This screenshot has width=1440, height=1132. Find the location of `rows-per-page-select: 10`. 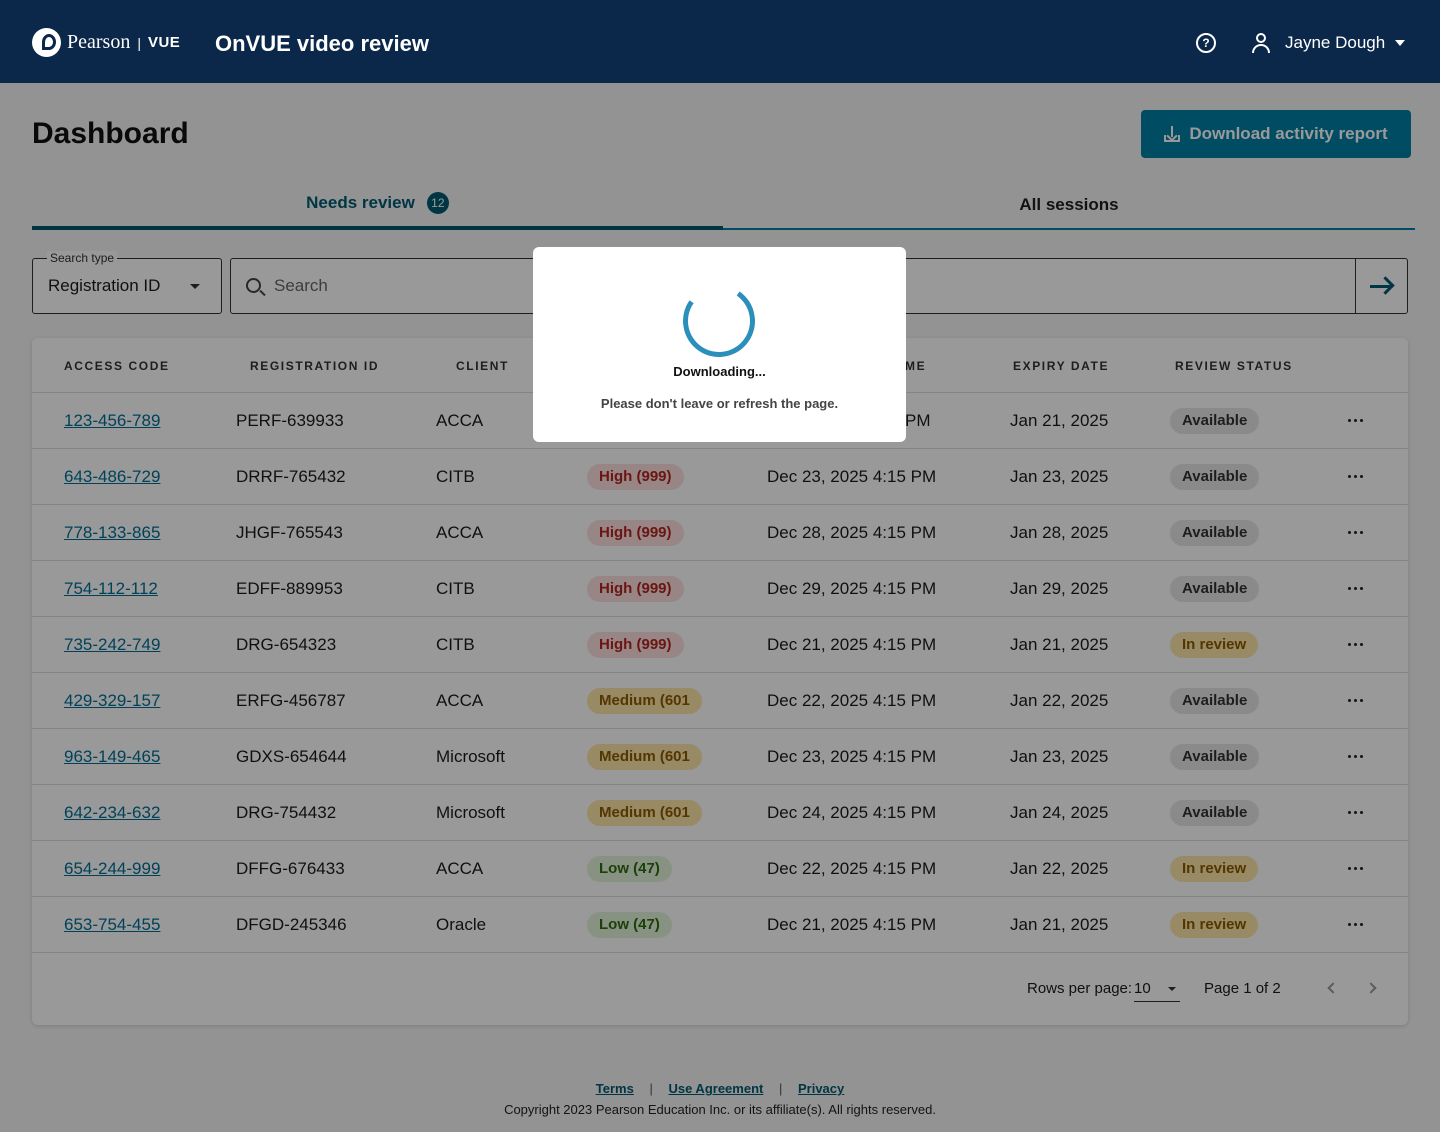

rows-per-page-select: 10 is located at coordinates (1157, 990).